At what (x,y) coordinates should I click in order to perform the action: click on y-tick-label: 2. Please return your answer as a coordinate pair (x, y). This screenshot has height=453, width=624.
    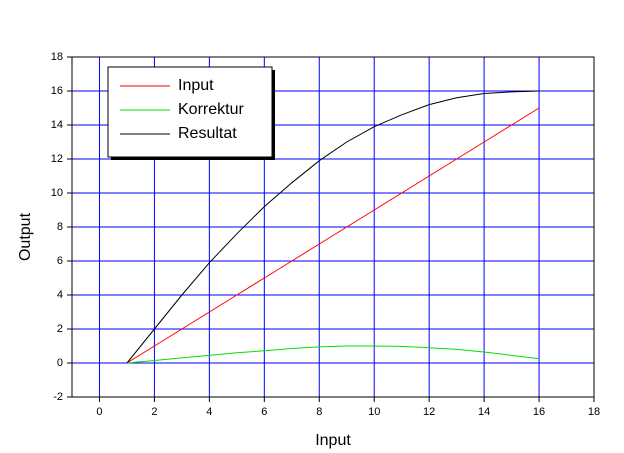
    Looking at the image, I should click on (60, 329).